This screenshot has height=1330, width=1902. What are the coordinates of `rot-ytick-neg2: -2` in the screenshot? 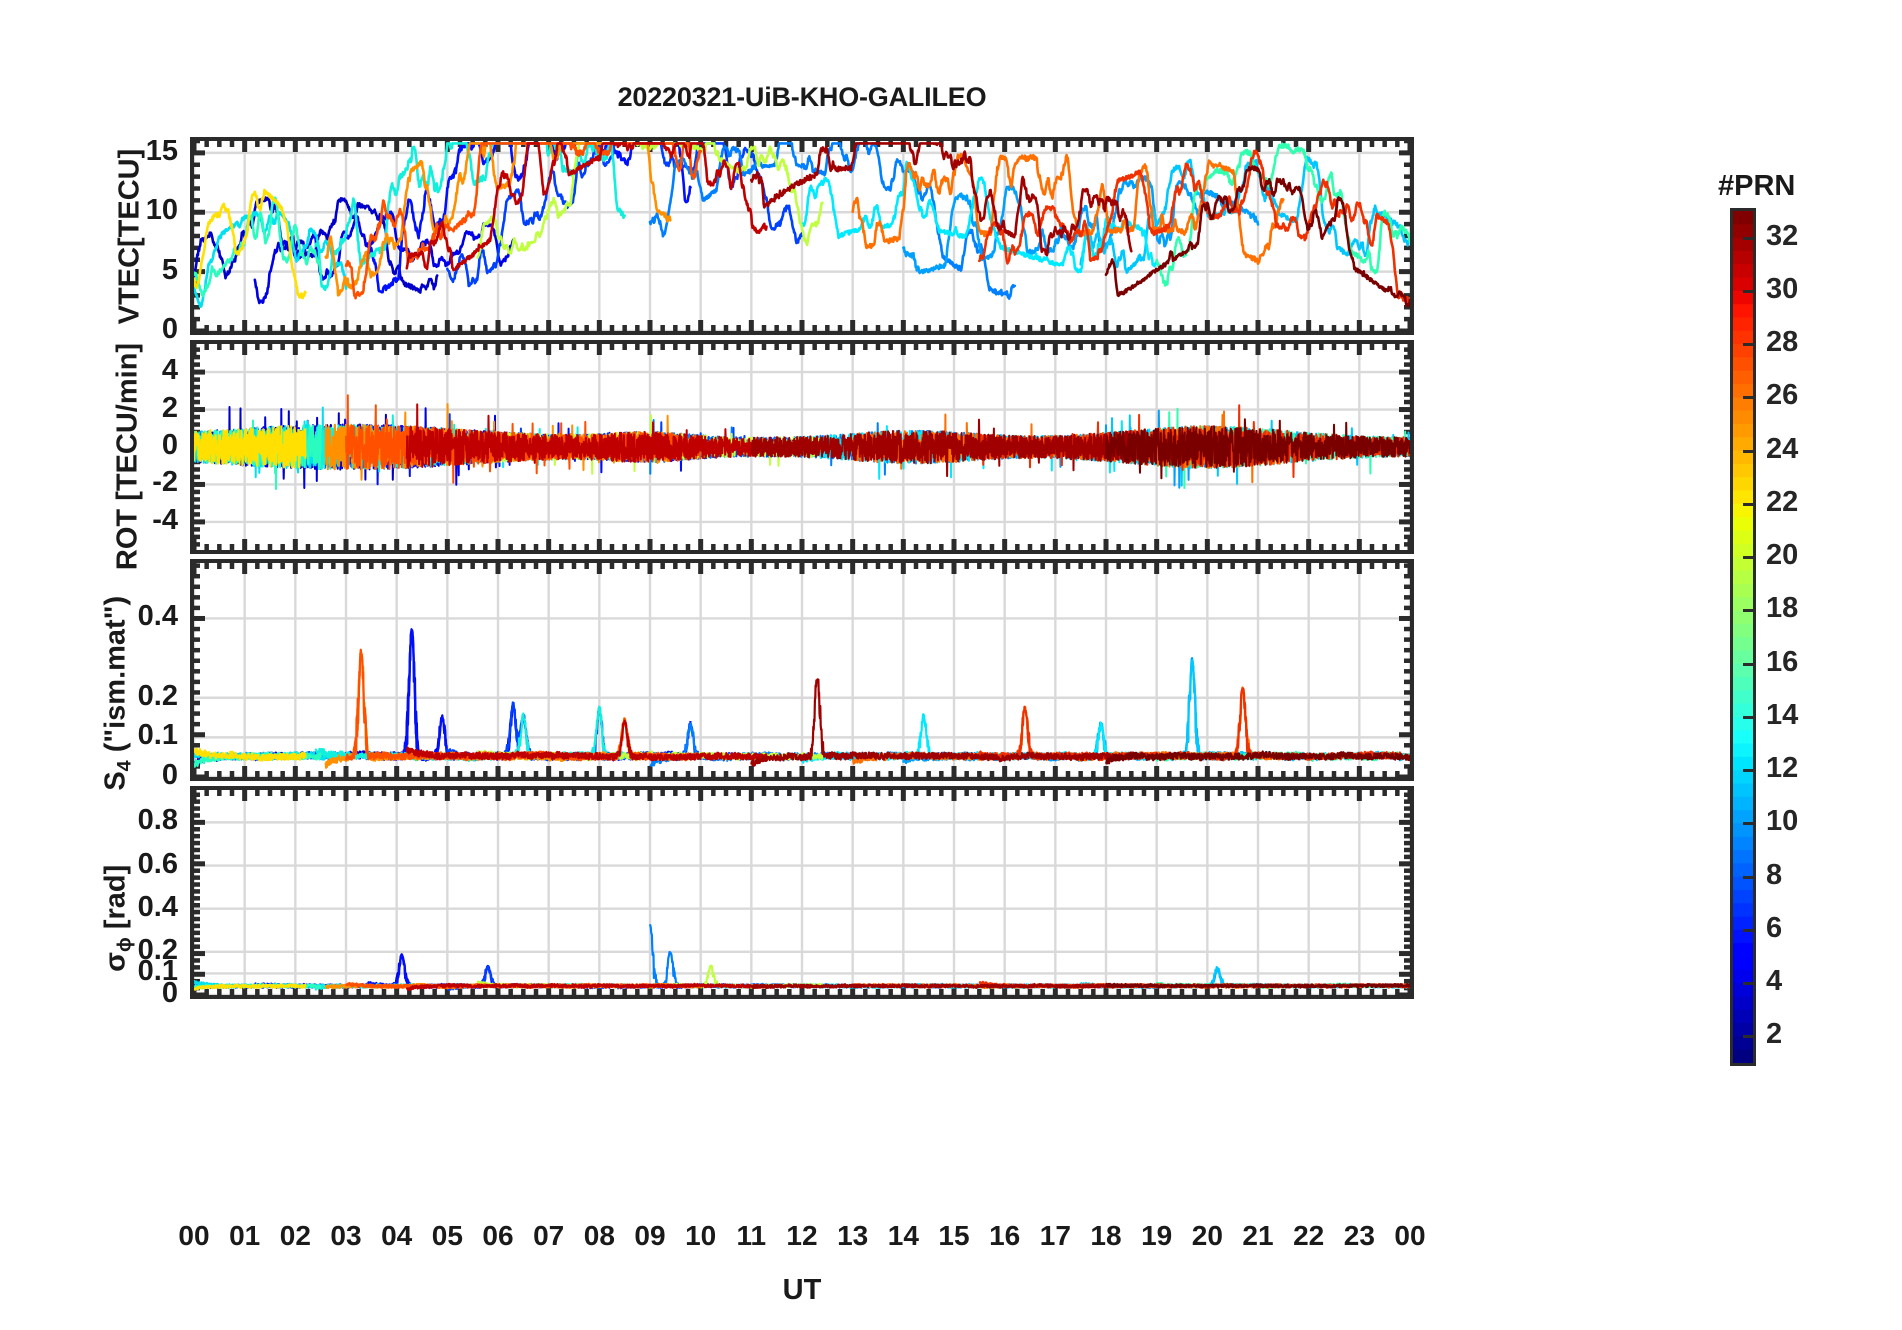 It's located at (165, 482).